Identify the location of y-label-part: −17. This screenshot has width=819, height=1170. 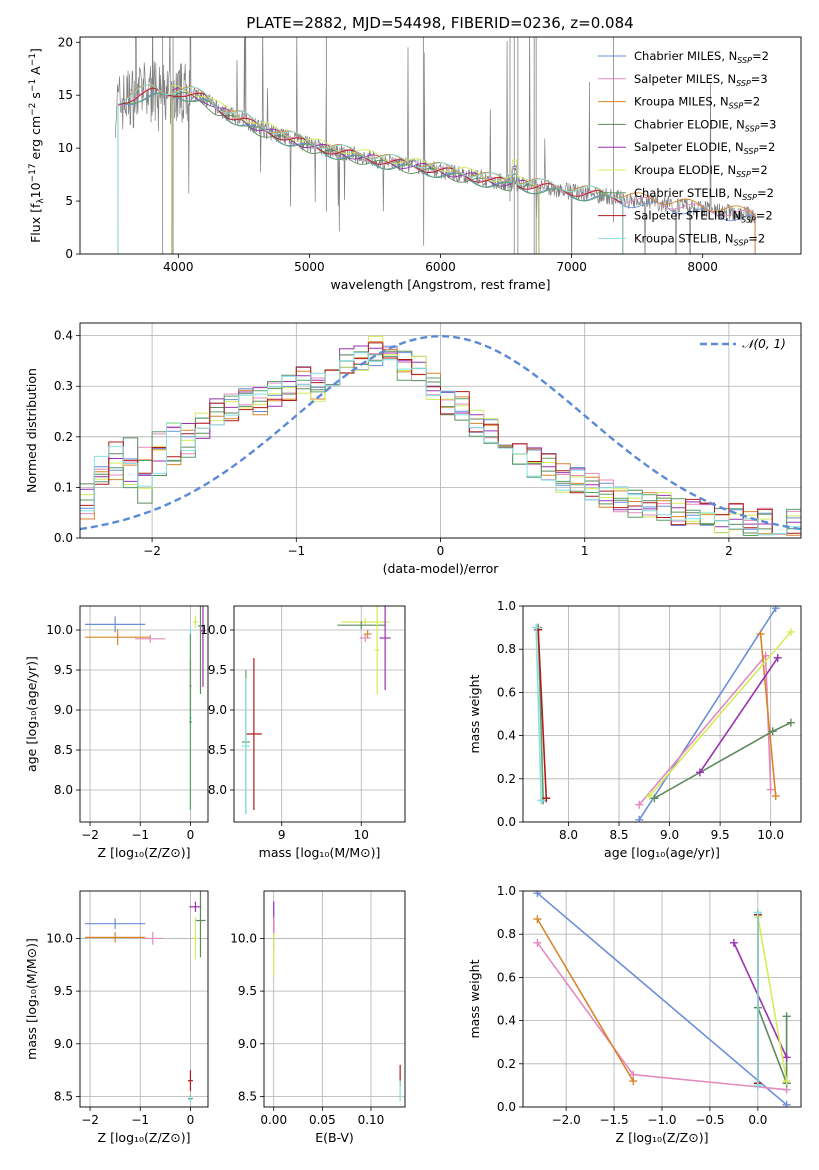
(33, 172).